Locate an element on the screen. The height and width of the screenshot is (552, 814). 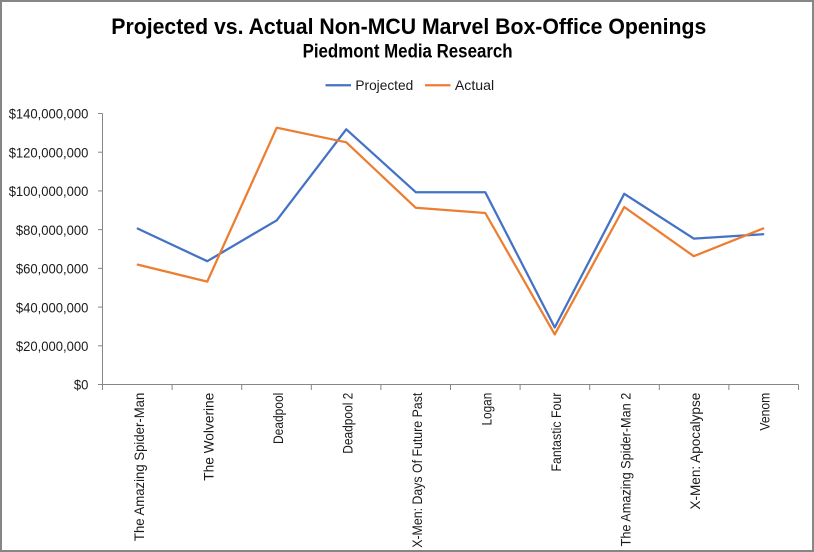
svg-text: $40,000,000 is located at coordinates (52, 307).